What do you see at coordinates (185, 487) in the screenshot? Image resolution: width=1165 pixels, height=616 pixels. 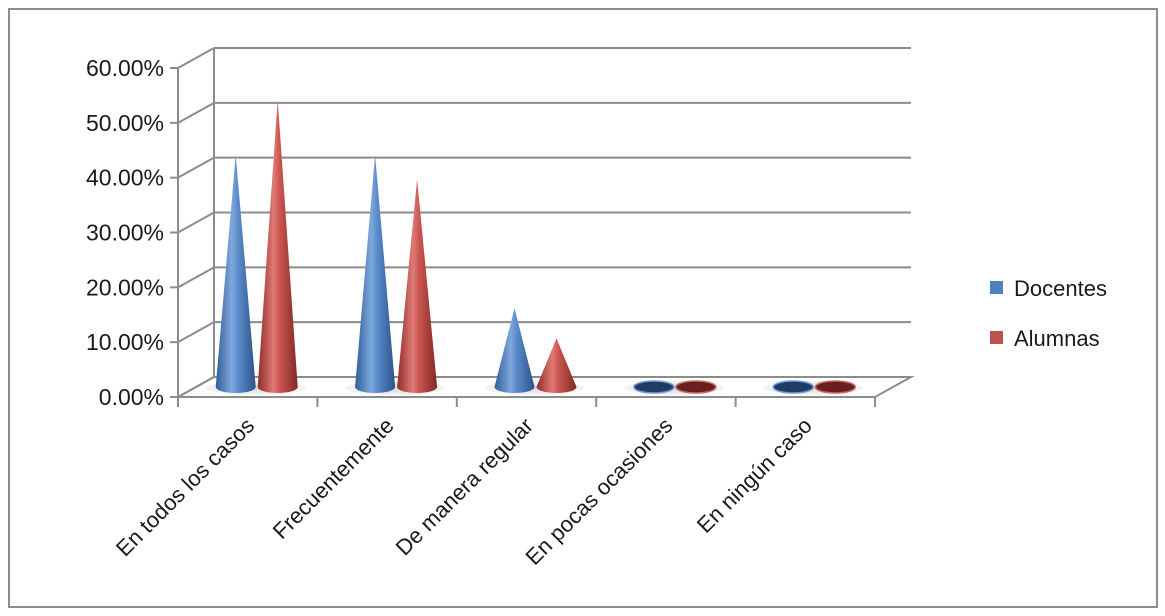 I see `category-label: En todos los casos` at bounding box center [185, 487].